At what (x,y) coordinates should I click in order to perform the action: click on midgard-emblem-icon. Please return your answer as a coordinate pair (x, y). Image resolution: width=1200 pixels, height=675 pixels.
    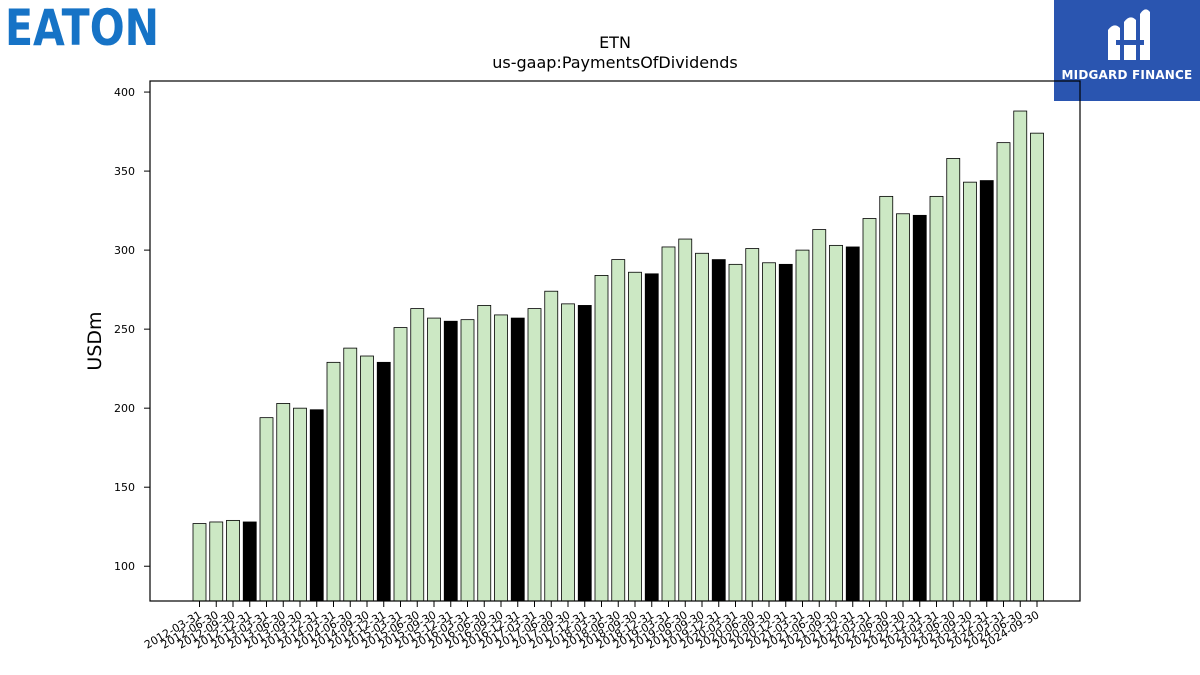
    Looking at the image, I should click on (1129, 34).